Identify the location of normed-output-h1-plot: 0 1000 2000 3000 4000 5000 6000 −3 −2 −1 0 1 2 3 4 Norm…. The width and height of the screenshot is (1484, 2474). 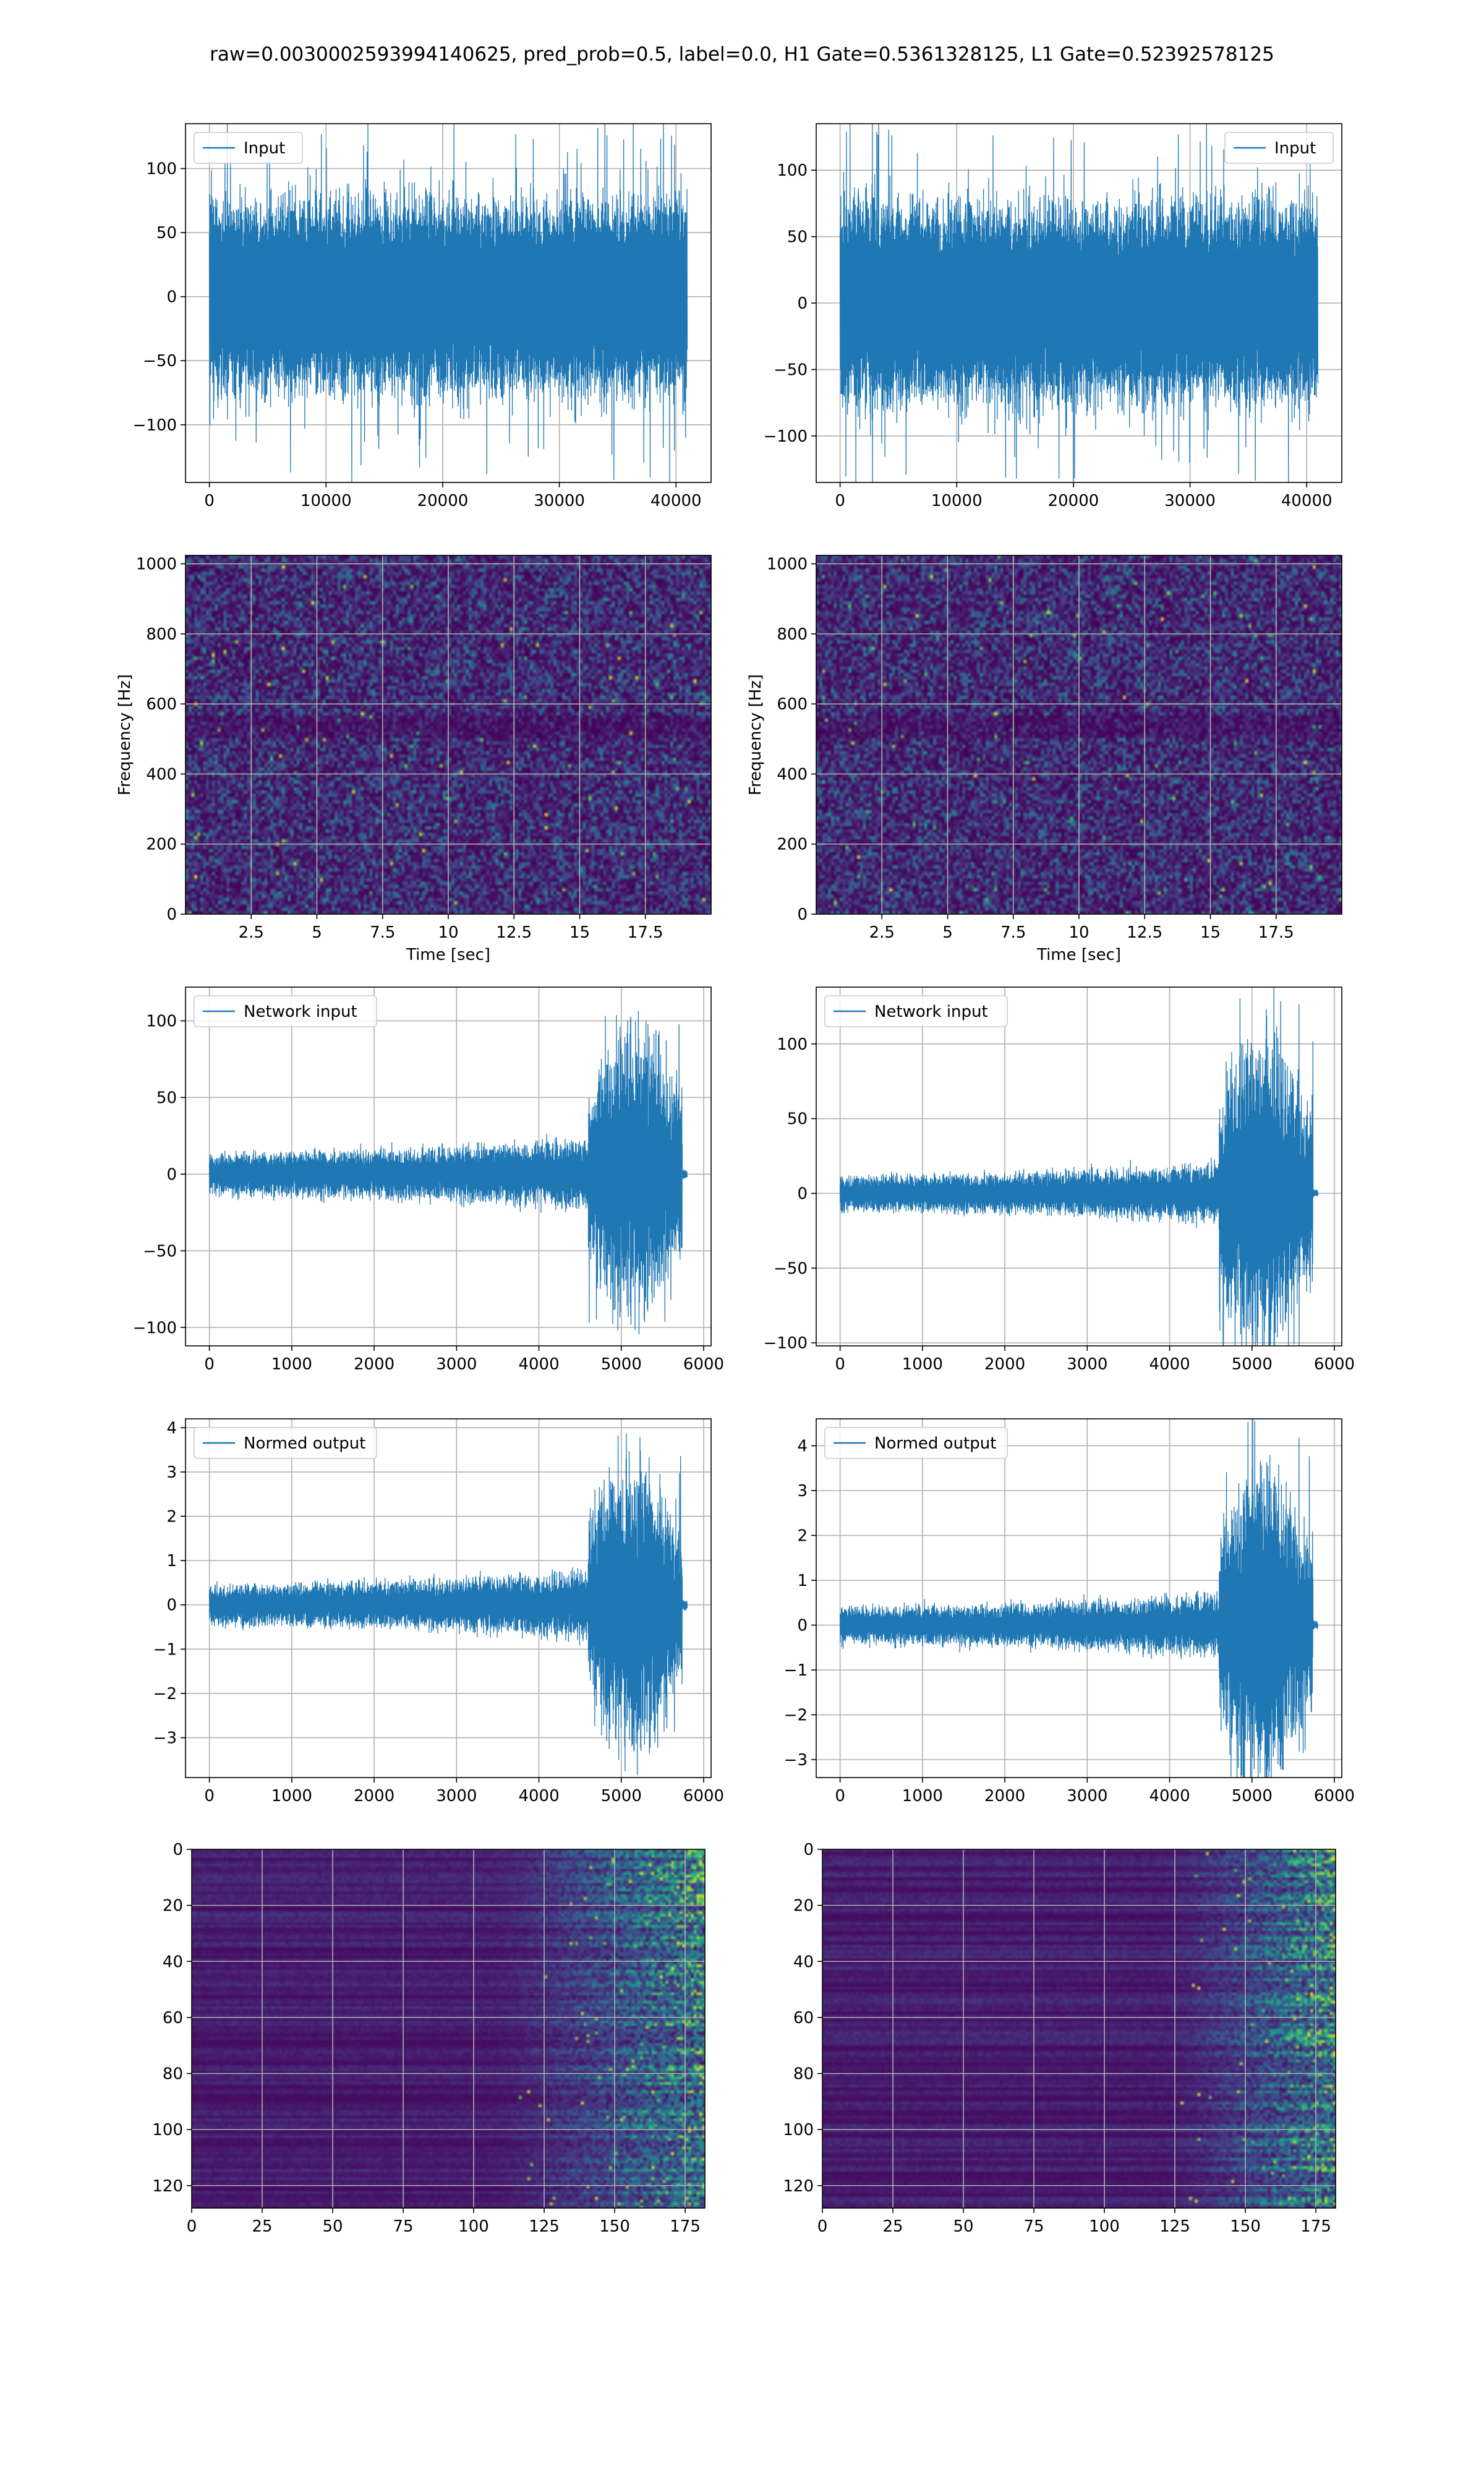
(438, 1611).